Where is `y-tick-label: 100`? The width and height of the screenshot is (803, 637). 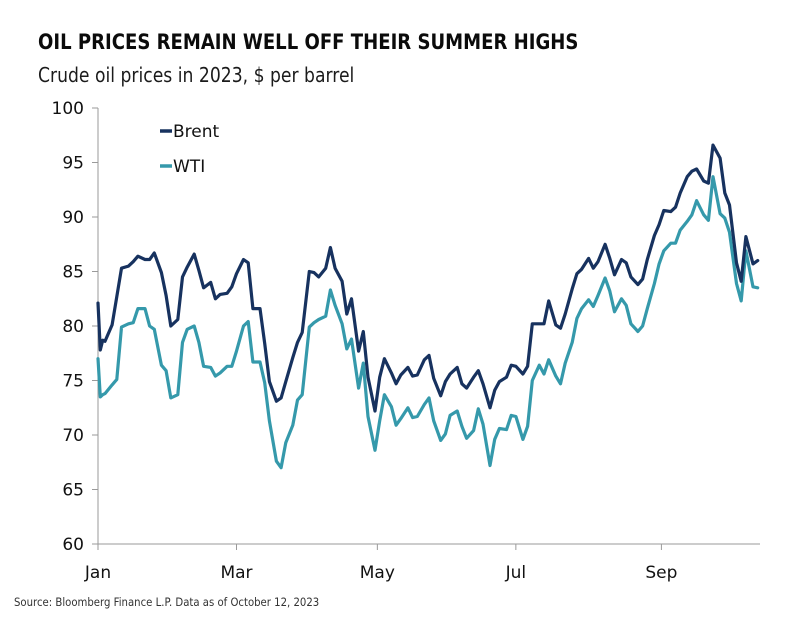
y-tick-label: 100 is located at coordinates (68, 109).